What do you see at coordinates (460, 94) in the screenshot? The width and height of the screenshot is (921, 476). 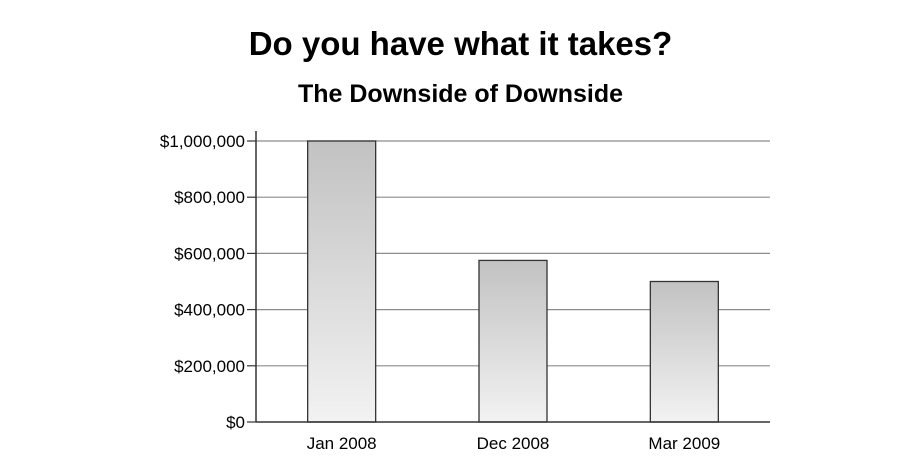 I see `chart-subtitle: The Downside of Downside` at bounding box center [460, 94].